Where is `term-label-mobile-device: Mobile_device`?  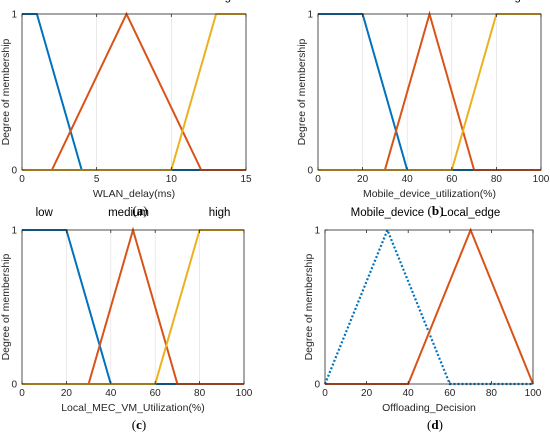
term-label-mobile-device: Mobile_device is located at coordinates (388, 213).